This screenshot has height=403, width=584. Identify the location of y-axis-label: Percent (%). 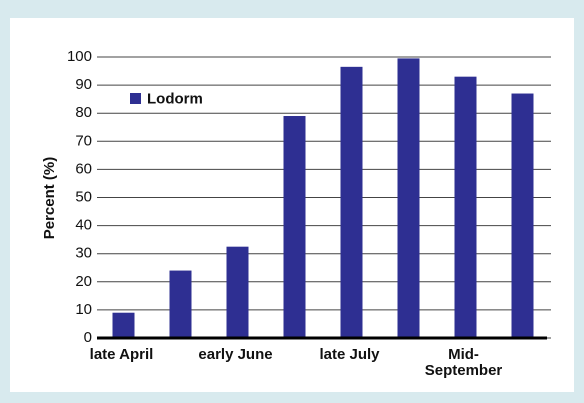
(49, 198).